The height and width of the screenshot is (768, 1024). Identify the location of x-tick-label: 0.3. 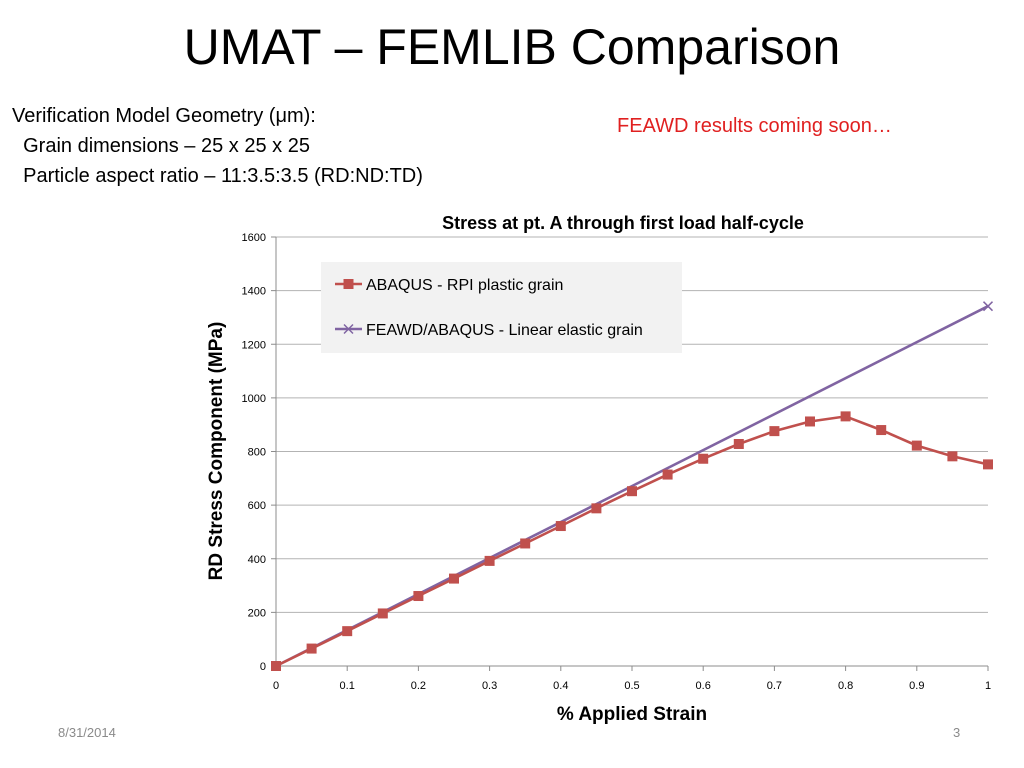
(489, 686).